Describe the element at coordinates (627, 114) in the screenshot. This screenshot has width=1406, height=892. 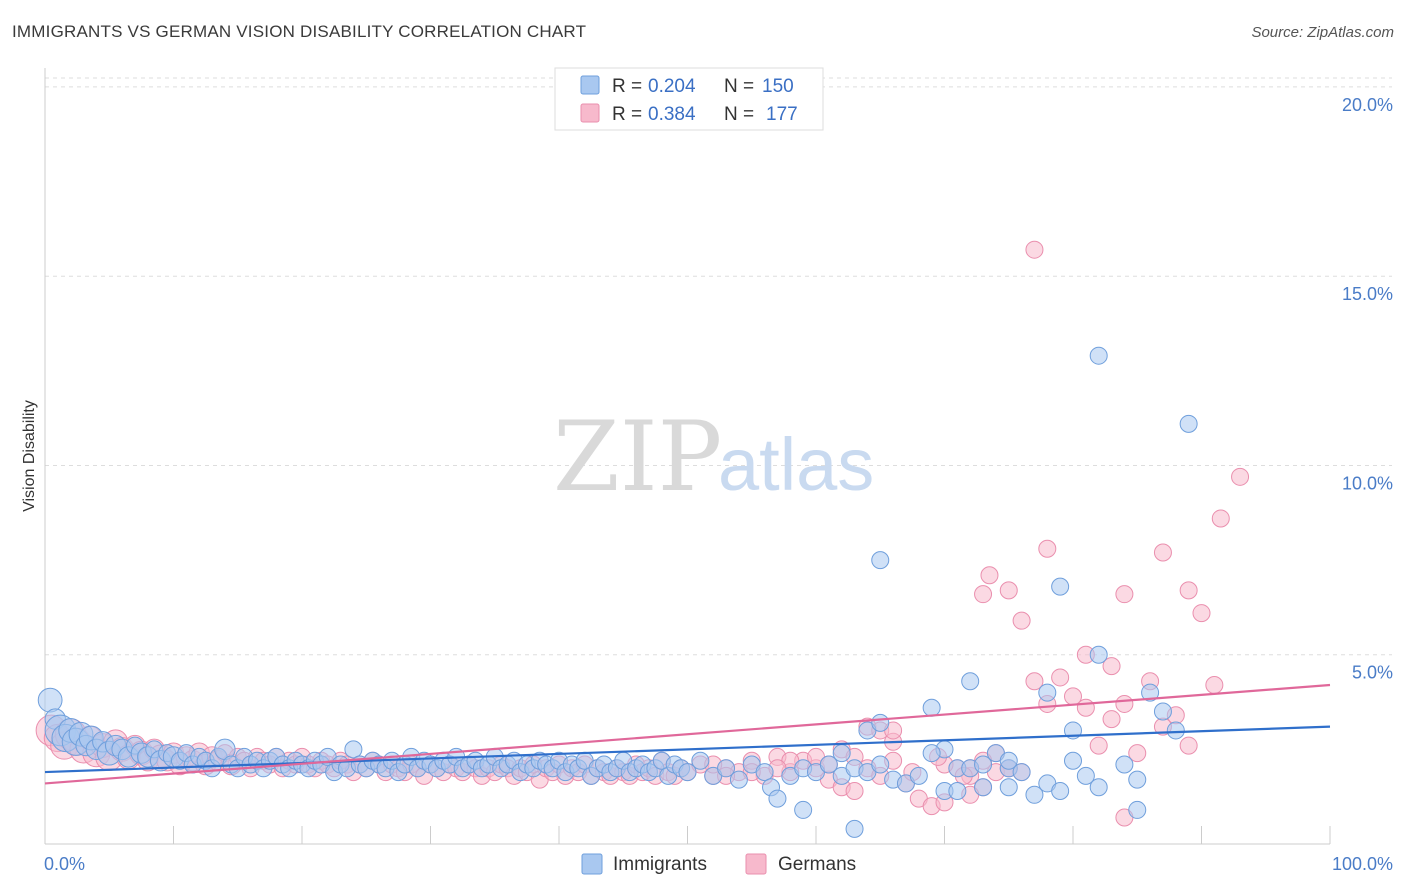
I see `legend-r-label-germans: R =` at that location.